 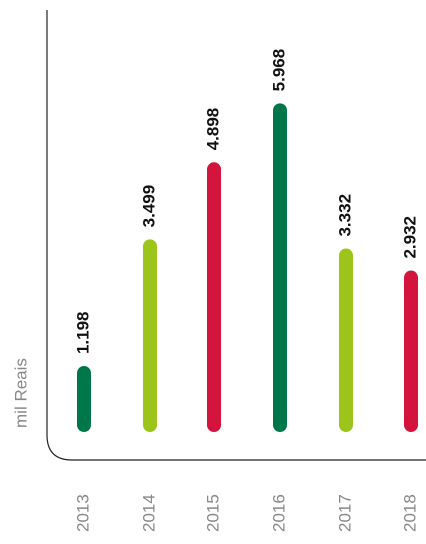 I want to click on x-tick-label: 2014, so click(x=148, y=513).